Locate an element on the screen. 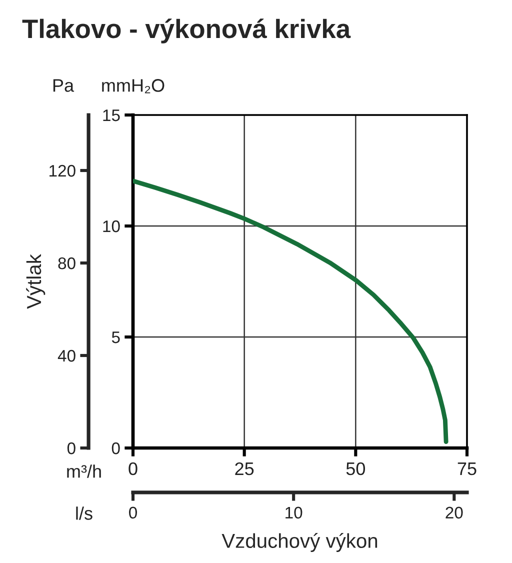  x-tick-label: 0 is located at coordinates (133, 469).